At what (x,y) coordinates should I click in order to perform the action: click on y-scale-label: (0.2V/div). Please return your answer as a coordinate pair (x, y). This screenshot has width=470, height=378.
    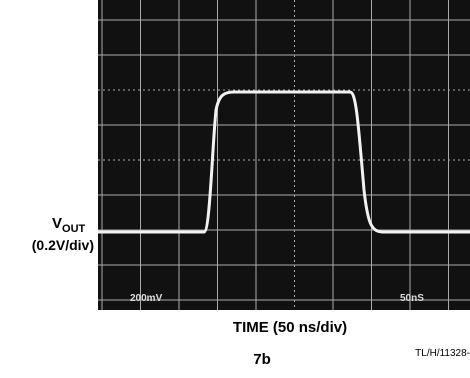
    Looking at the image, I should click on (63, 245).